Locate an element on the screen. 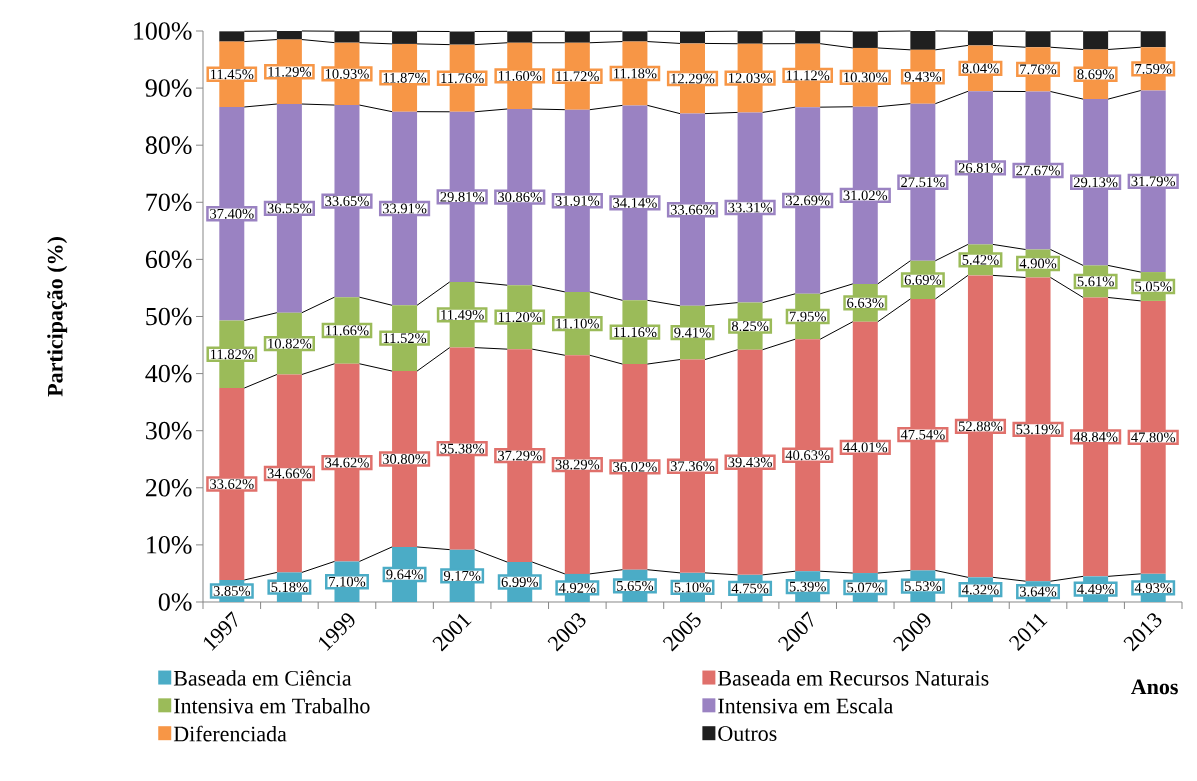 The width and height of the screenshot is (1197, 781). data-label: 4.32% is located at coordinates (980, 589).